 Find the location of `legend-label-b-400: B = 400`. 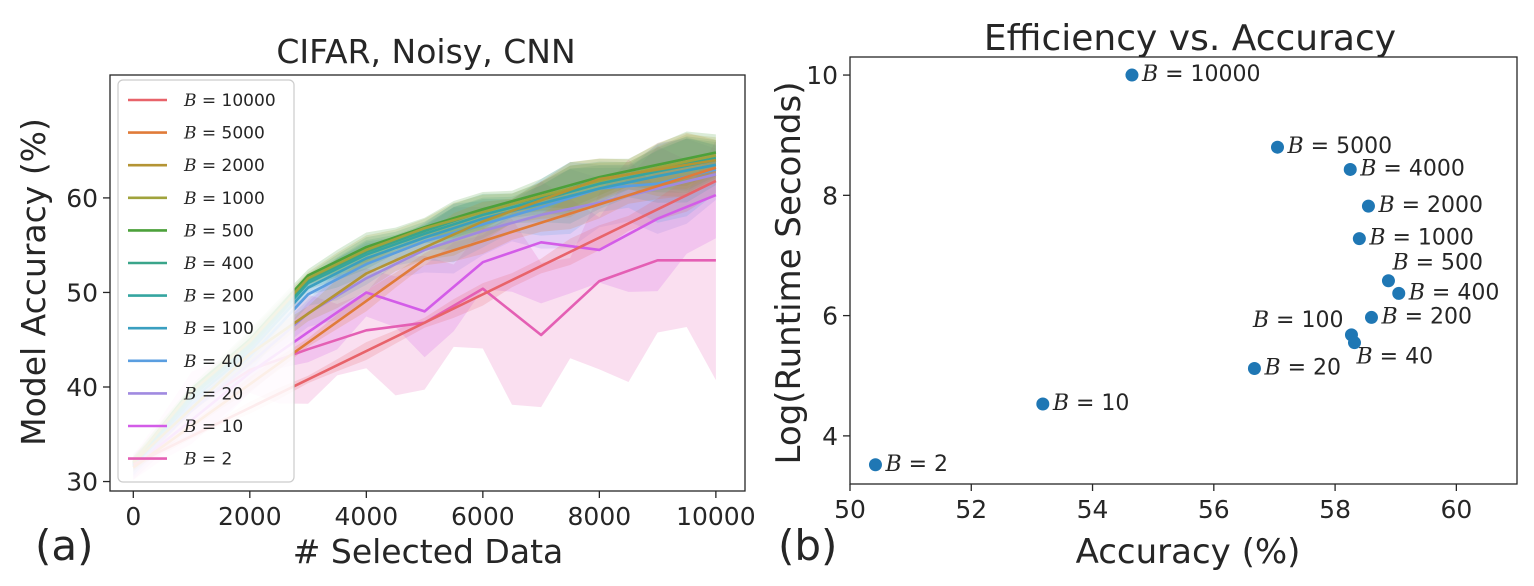

legend-label-b-400: B = 400 is located at coordinates (218, 264).